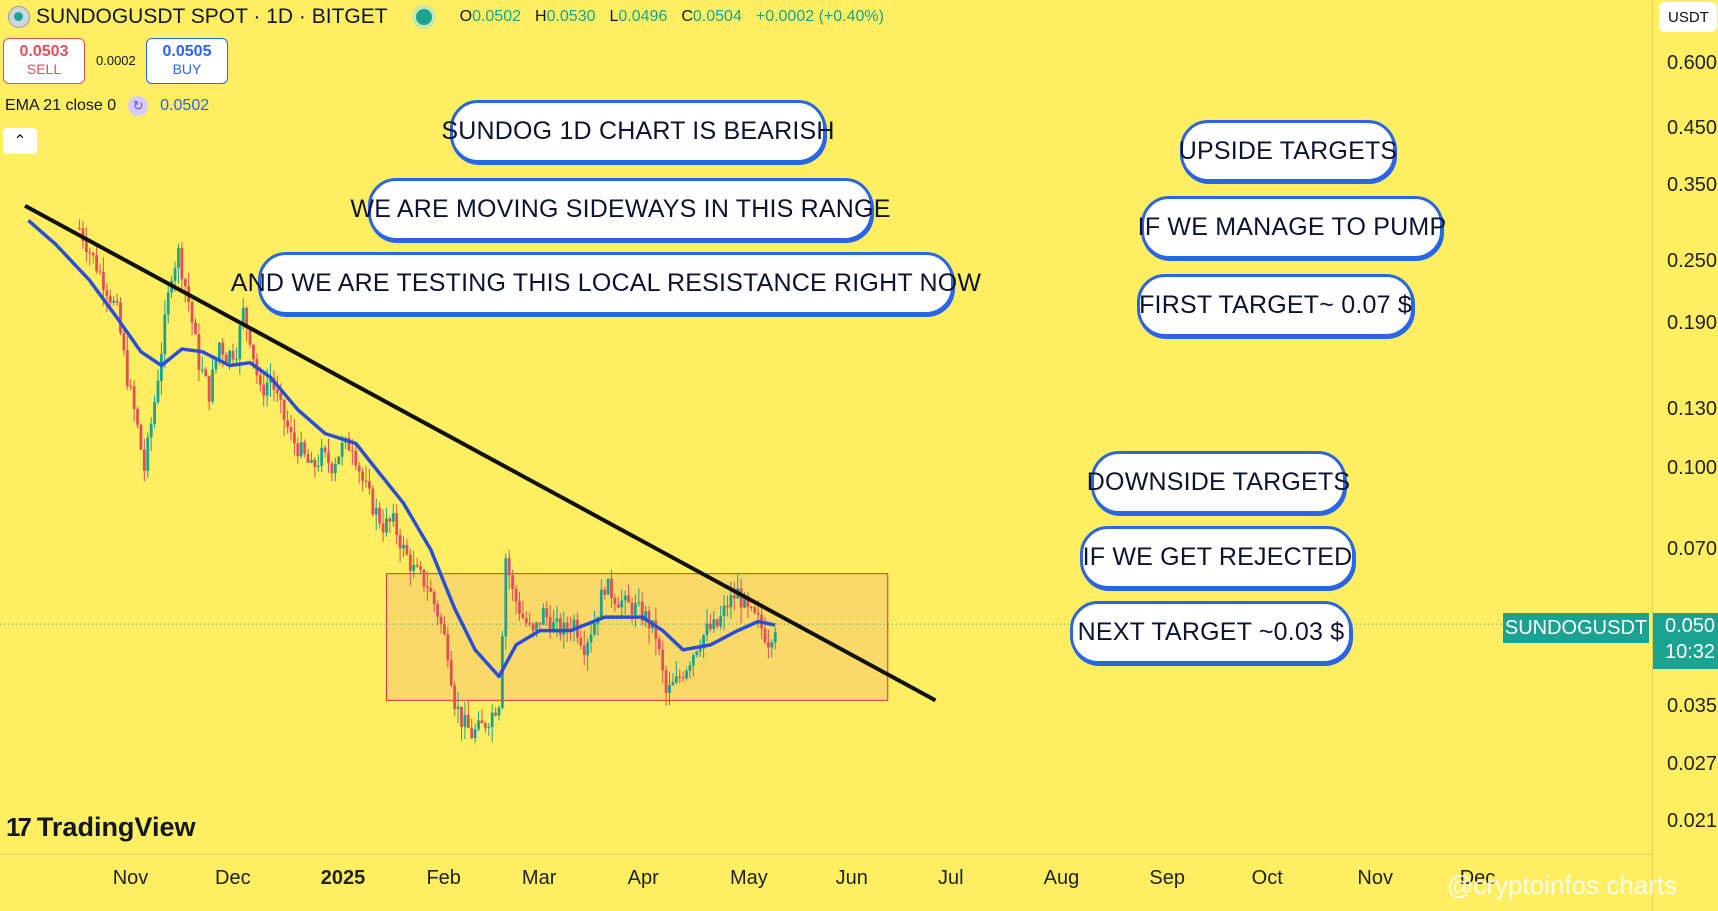  I want to click on sell-button: 0.0503 SELL, so click(44, 61).